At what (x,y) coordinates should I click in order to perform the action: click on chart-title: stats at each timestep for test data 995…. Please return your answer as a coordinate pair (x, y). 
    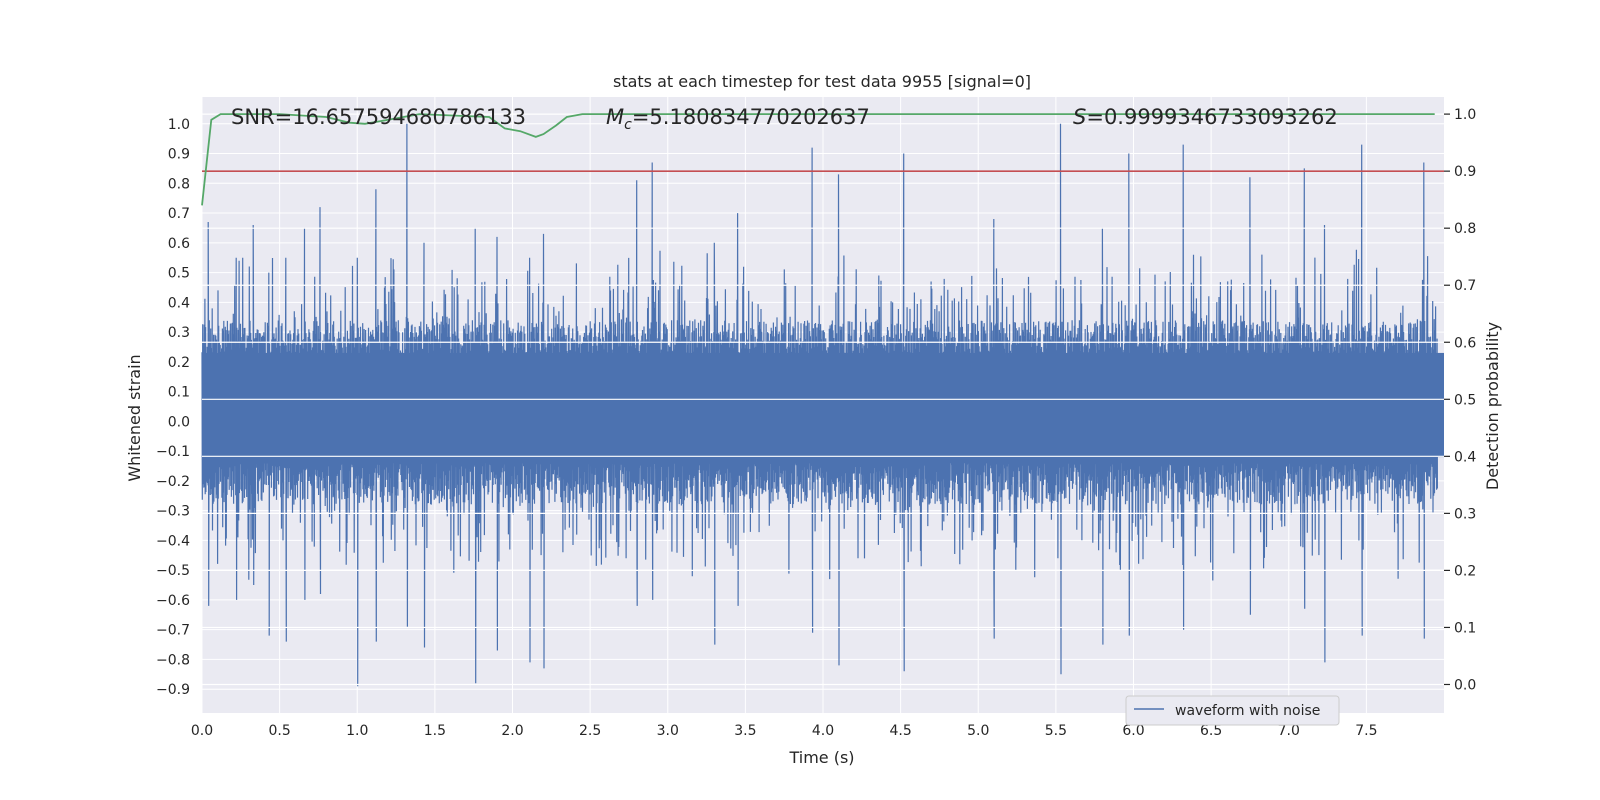
    Looking at the image, I should click on (822, 81).